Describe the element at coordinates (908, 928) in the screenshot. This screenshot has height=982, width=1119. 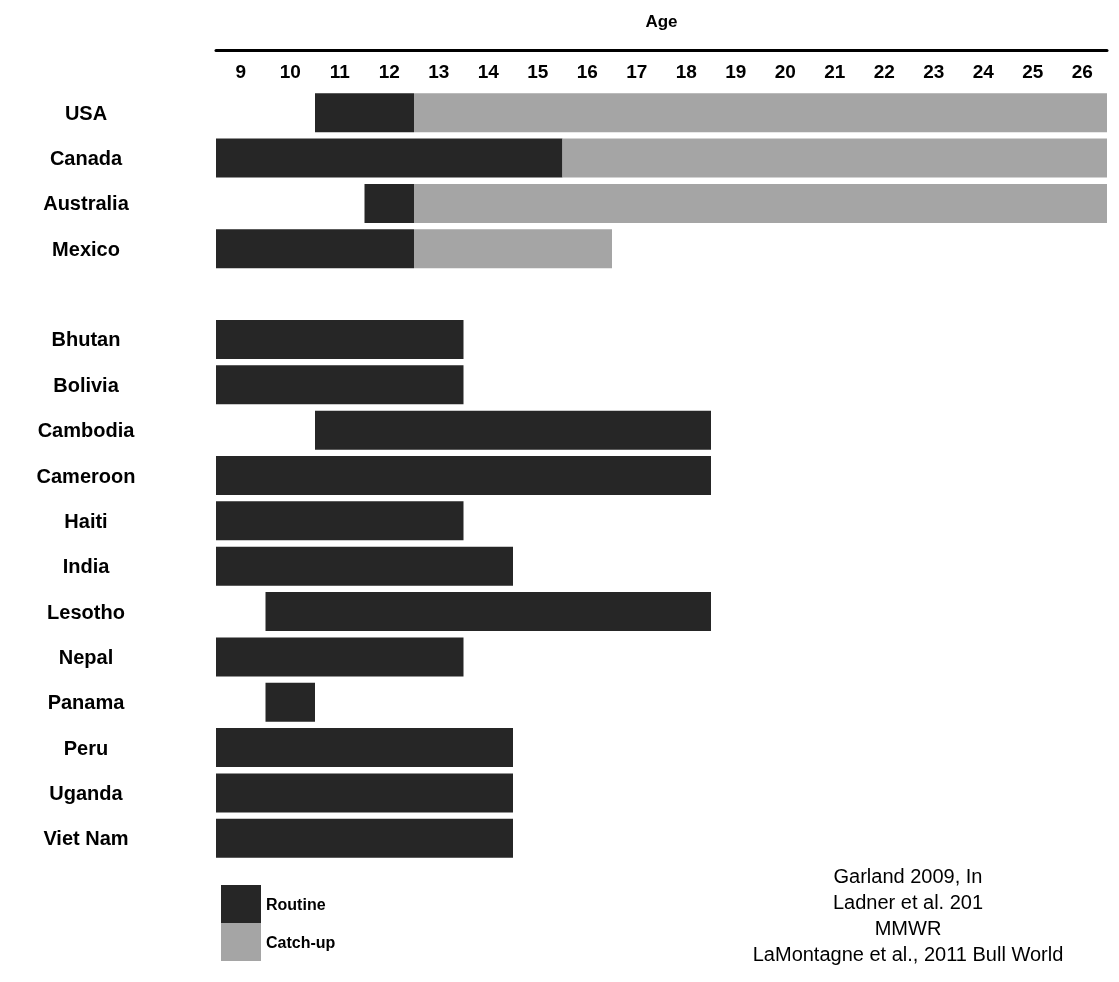
I see `text: MMWR` at that location.